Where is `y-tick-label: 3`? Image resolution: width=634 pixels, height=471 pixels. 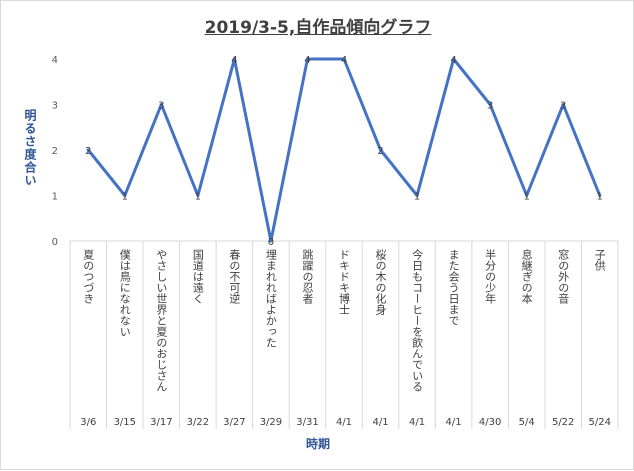 y-tick-label: 3 is located at coordinates (55, 106).